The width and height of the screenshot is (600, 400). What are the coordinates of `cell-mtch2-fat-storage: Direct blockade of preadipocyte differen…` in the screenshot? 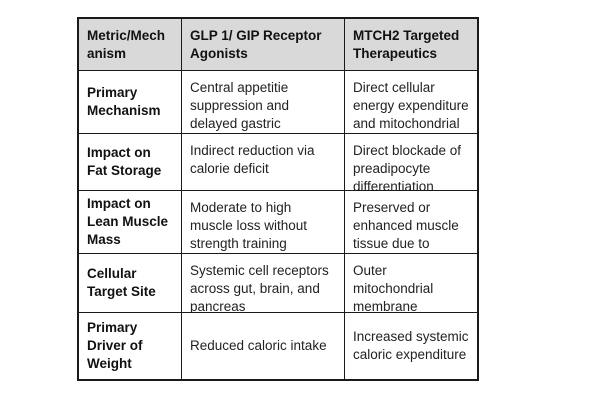 It's located at (411, 162).